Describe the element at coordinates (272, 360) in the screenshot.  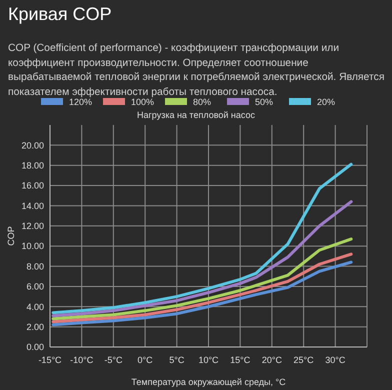
I see `x-tick-label: 20°C` at that location.